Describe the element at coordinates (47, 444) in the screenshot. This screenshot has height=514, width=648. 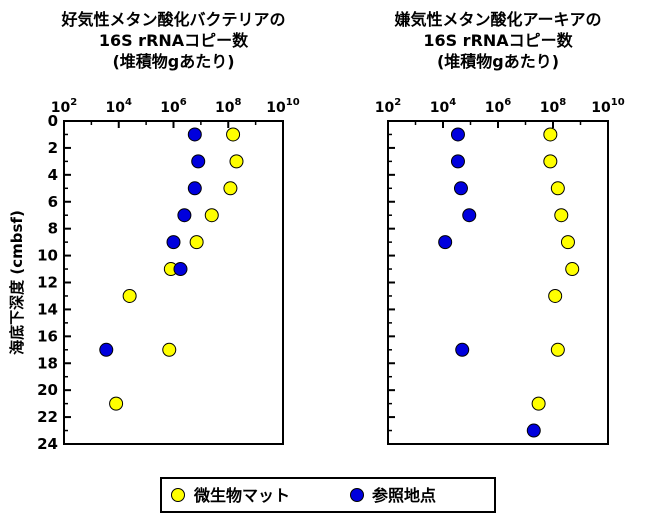
I see `y-tick-label: 24` at that location.